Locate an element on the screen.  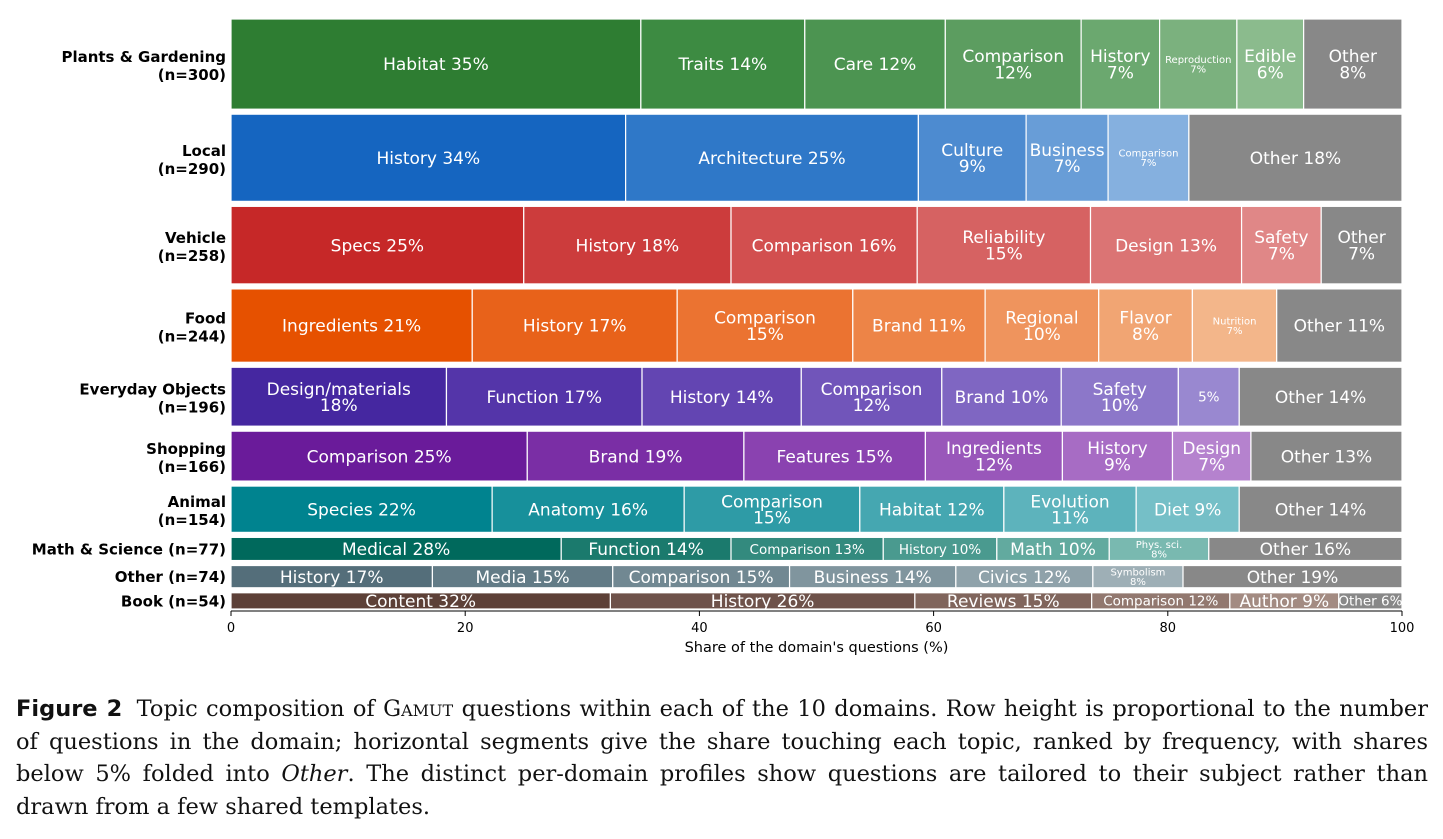
segment-label: Function 17% is located at coordinates (544, 398).